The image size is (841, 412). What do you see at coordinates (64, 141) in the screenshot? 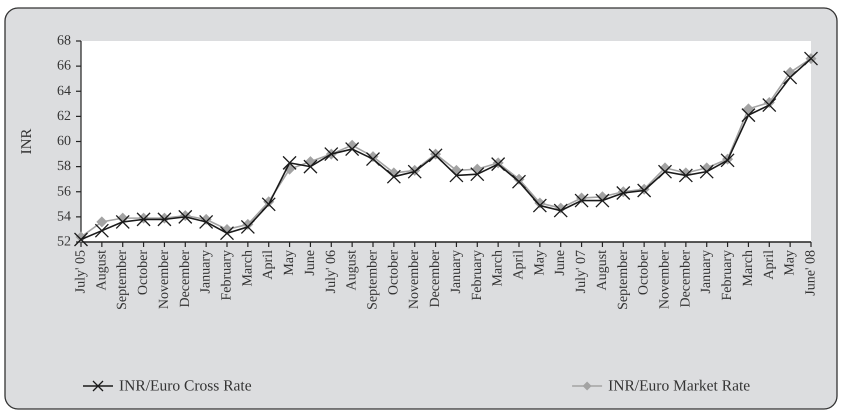
I see `y-tick-label: 60` at bounding box center [64, 141].